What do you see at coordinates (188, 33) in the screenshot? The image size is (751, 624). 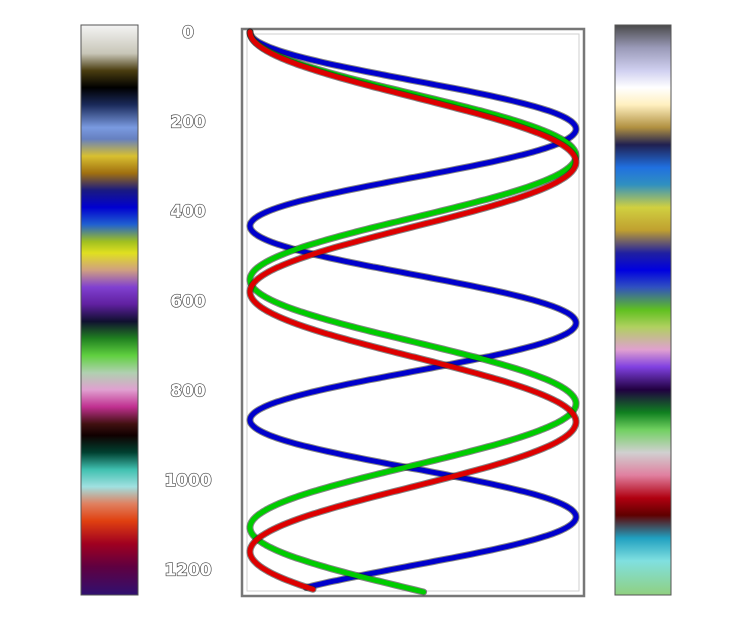 I see `y-tick-label: 0` at bounding box center [188, 33].